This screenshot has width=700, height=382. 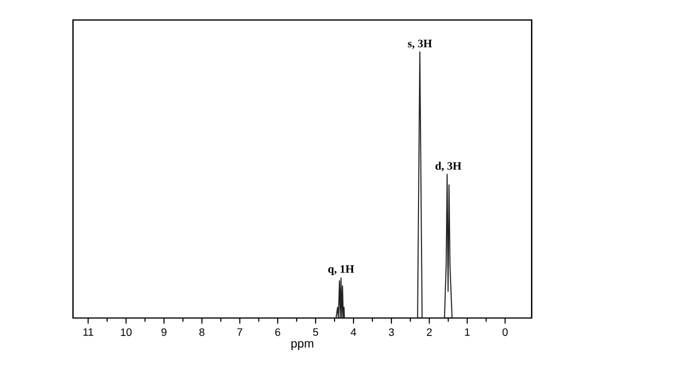 I want to click on x-tick-label: 7, so click(x=239, y=332).